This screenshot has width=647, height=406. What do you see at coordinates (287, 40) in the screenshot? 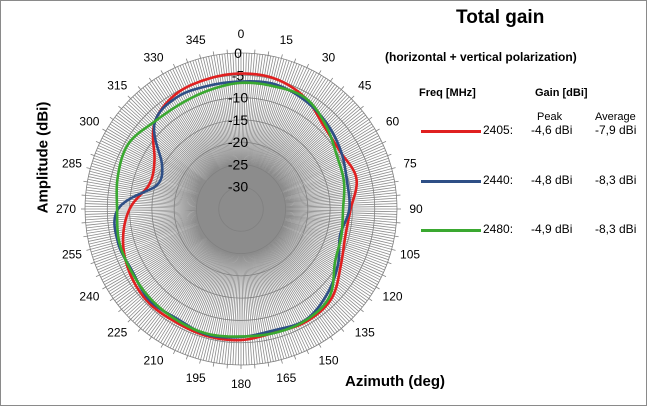
I see `angle-tick-label: 15` at bounding box center [287, 40].